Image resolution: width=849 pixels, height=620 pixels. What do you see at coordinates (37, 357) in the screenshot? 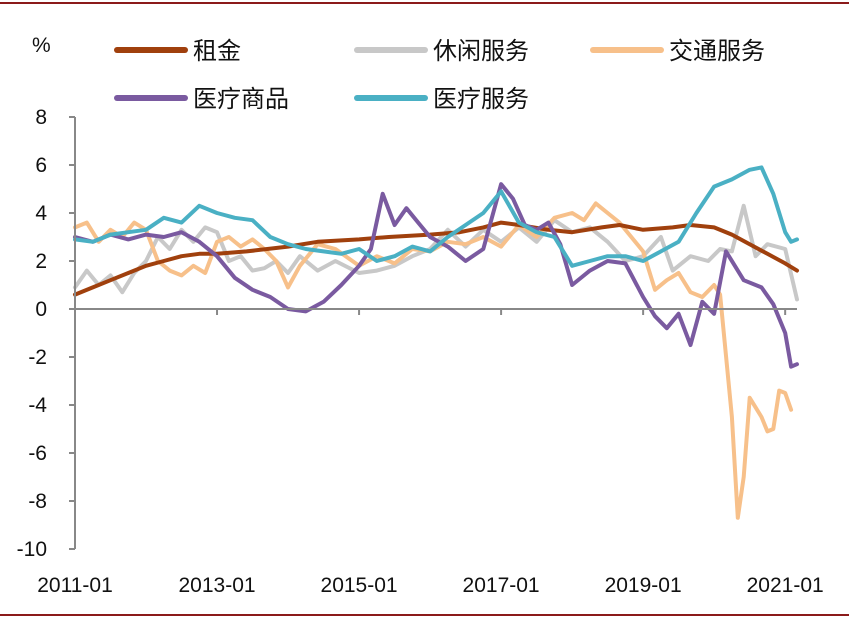
I see `y-tick-label: -2` at bounding box center [37, 357].